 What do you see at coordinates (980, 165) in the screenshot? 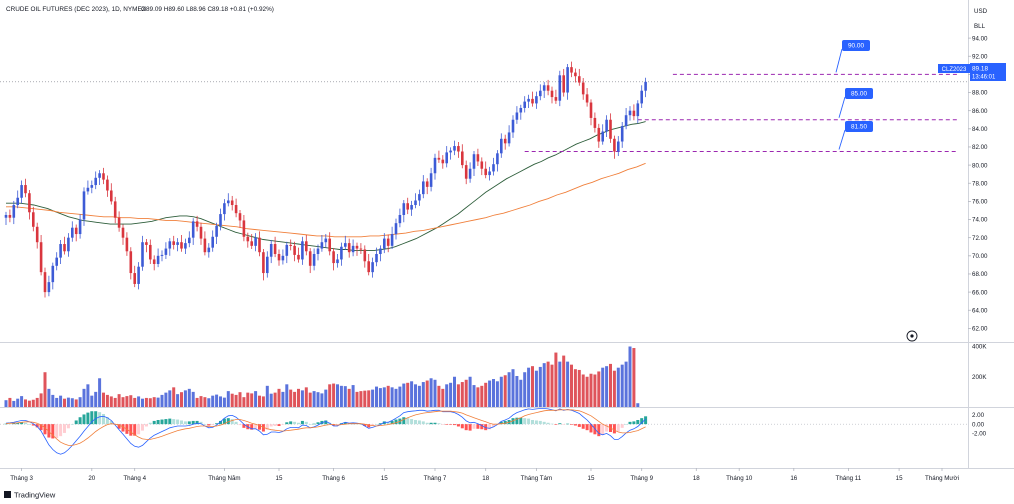
I see `price-tick-label: 80.00` at bounding box center [980, 165].